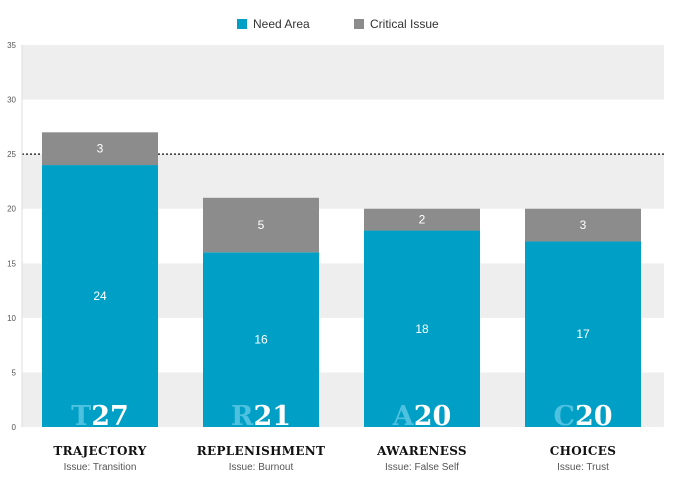 This screenshot has width=681, height=492. I want to click on category-issue-label: Issue: Trust, so click(583, 467).